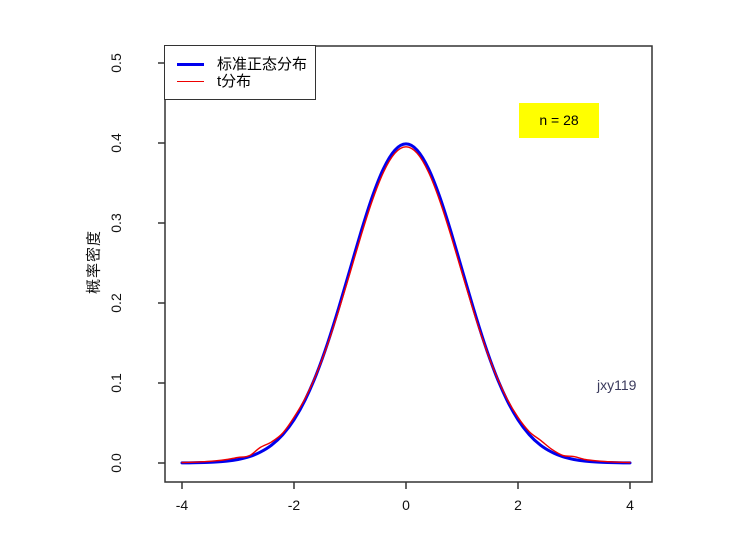  I want to click on legend: 标准正态分布 t分布, so click(240, 72).